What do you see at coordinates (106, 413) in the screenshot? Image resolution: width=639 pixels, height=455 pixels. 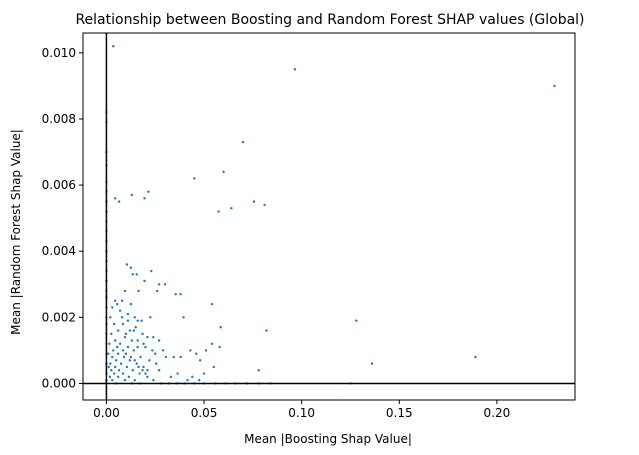 I see `x-tick-label: 0.00` at bounding box center [106, 413].